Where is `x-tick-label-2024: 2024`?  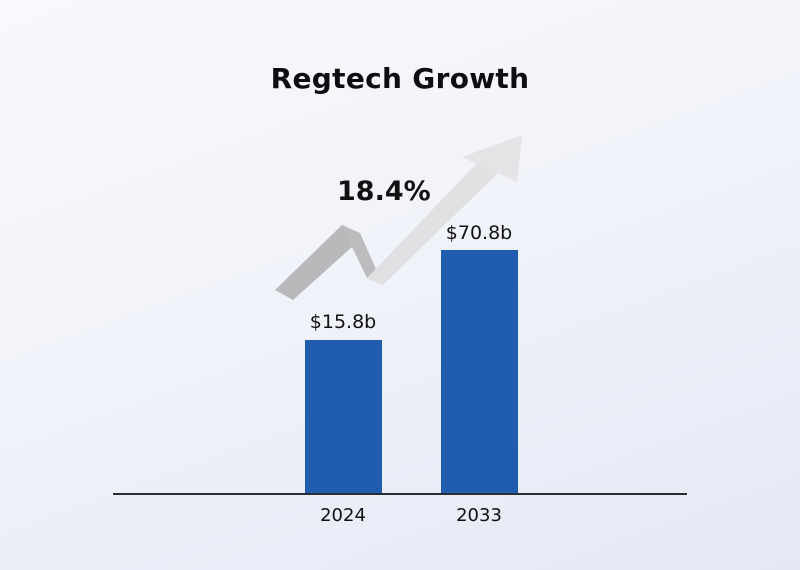
x-tick-label-2024: 2024 is located at coordinates (343, 515).